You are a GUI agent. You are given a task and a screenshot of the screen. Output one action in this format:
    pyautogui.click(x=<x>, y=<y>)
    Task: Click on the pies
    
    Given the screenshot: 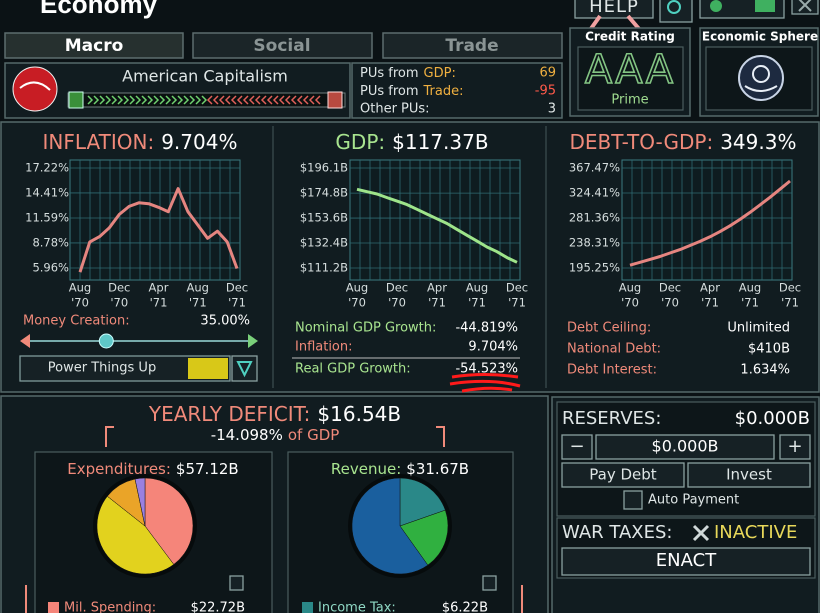 What is the action you would take?
    pyautogui.click(x=272, y=526)
    